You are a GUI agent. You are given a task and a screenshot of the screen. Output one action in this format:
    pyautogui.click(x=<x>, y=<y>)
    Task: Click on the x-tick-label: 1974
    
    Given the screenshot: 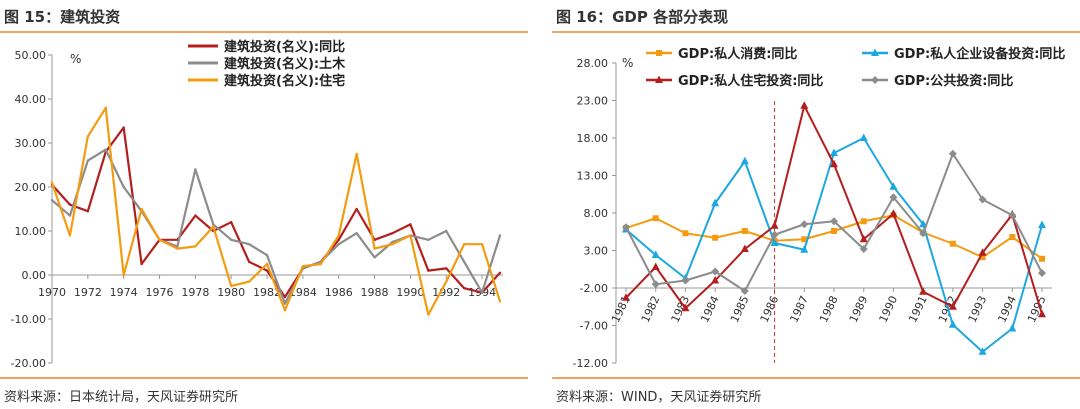 What is the action you would take?
    pyautogui.click(x=124, y=292)
    